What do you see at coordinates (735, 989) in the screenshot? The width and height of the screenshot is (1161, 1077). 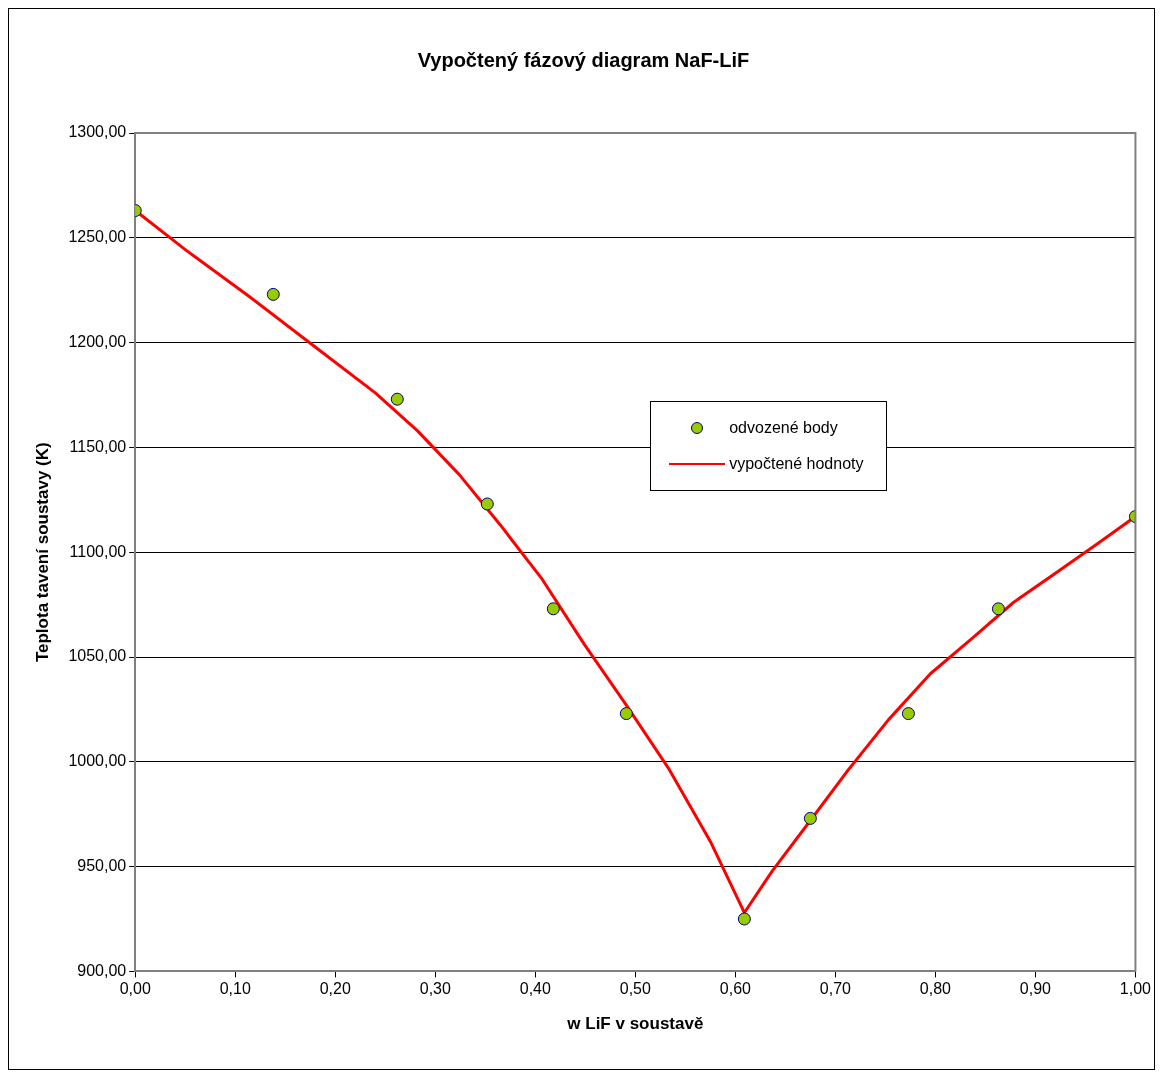 I see `x-tick-label: 0,60` at bounding box center [735, 989].